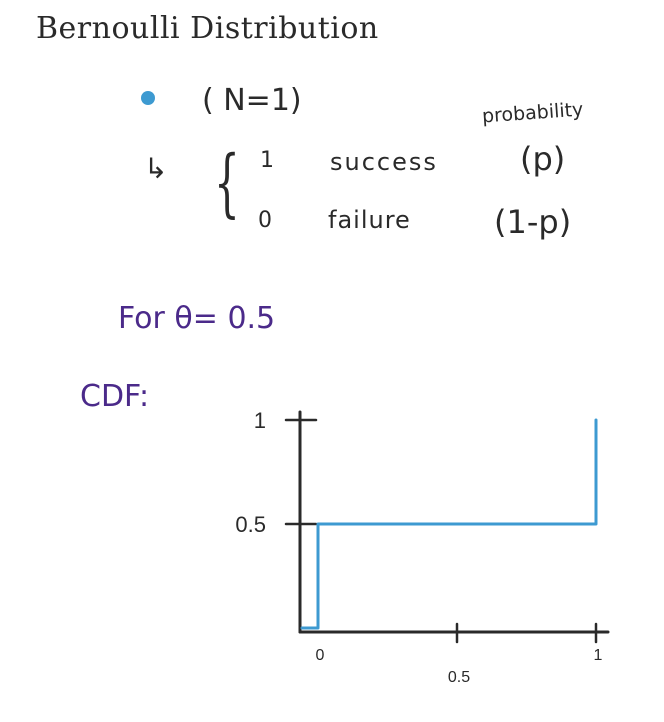 This screenshot has width=664, height=722. Describe the element at coordinates (267, 160) in the screenshot. I see `success-value: 1` at that location.